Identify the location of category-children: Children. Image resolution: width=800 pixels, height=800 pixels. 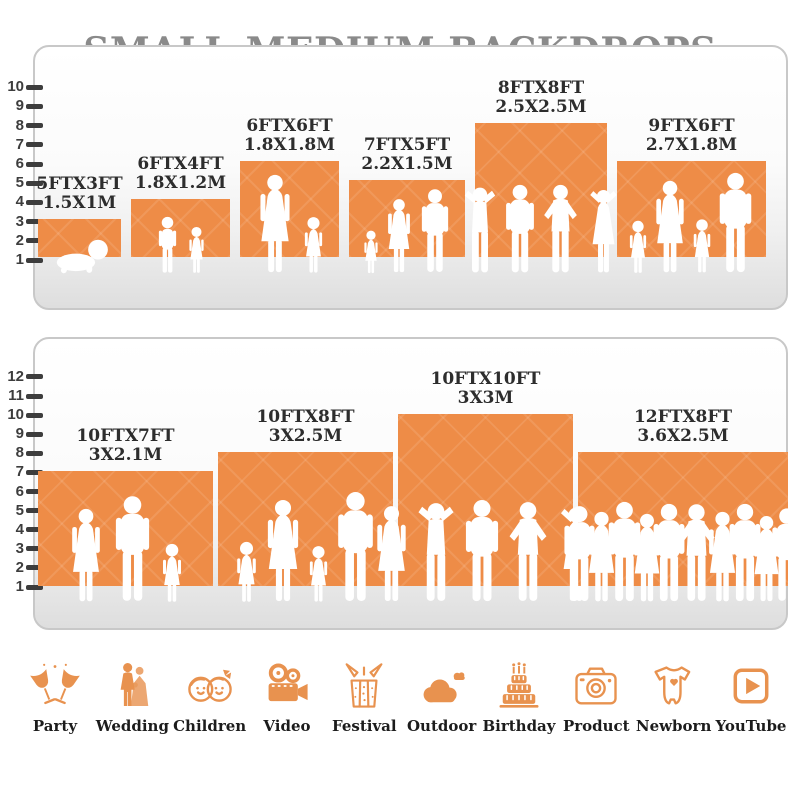
(209, 697).